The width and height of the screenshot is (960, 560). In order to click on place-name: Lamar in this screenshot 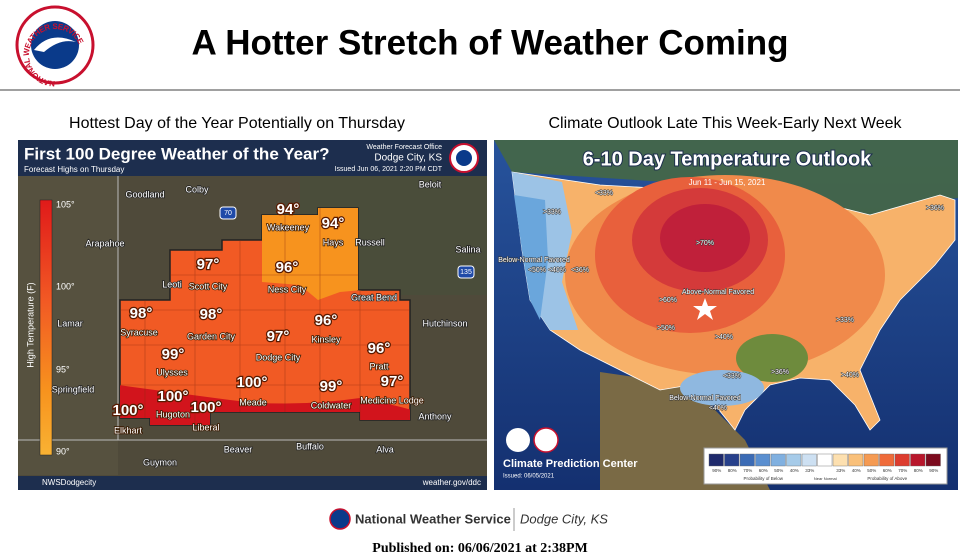, I will do `click(70, 323)`.